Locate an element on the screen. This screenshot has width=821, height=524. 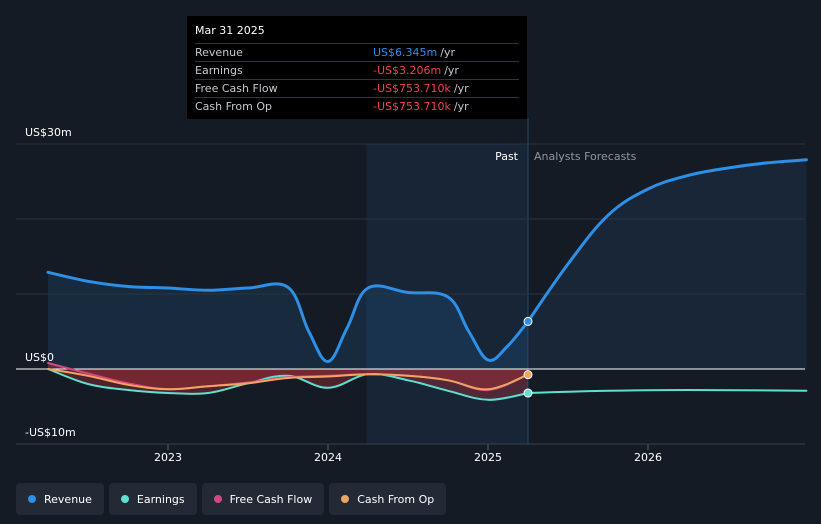
legend-label: Earnings is located at coordinates (160, 499).